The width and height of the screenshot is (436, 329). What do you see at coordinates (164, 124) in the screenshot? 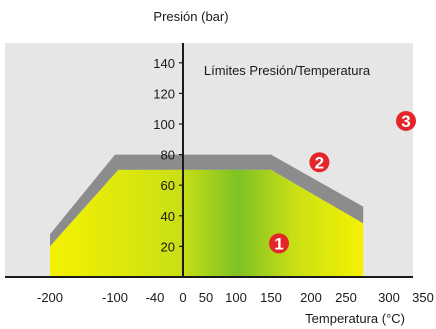
I see `y-tick-label: 100` at bounding box center [164, 124].